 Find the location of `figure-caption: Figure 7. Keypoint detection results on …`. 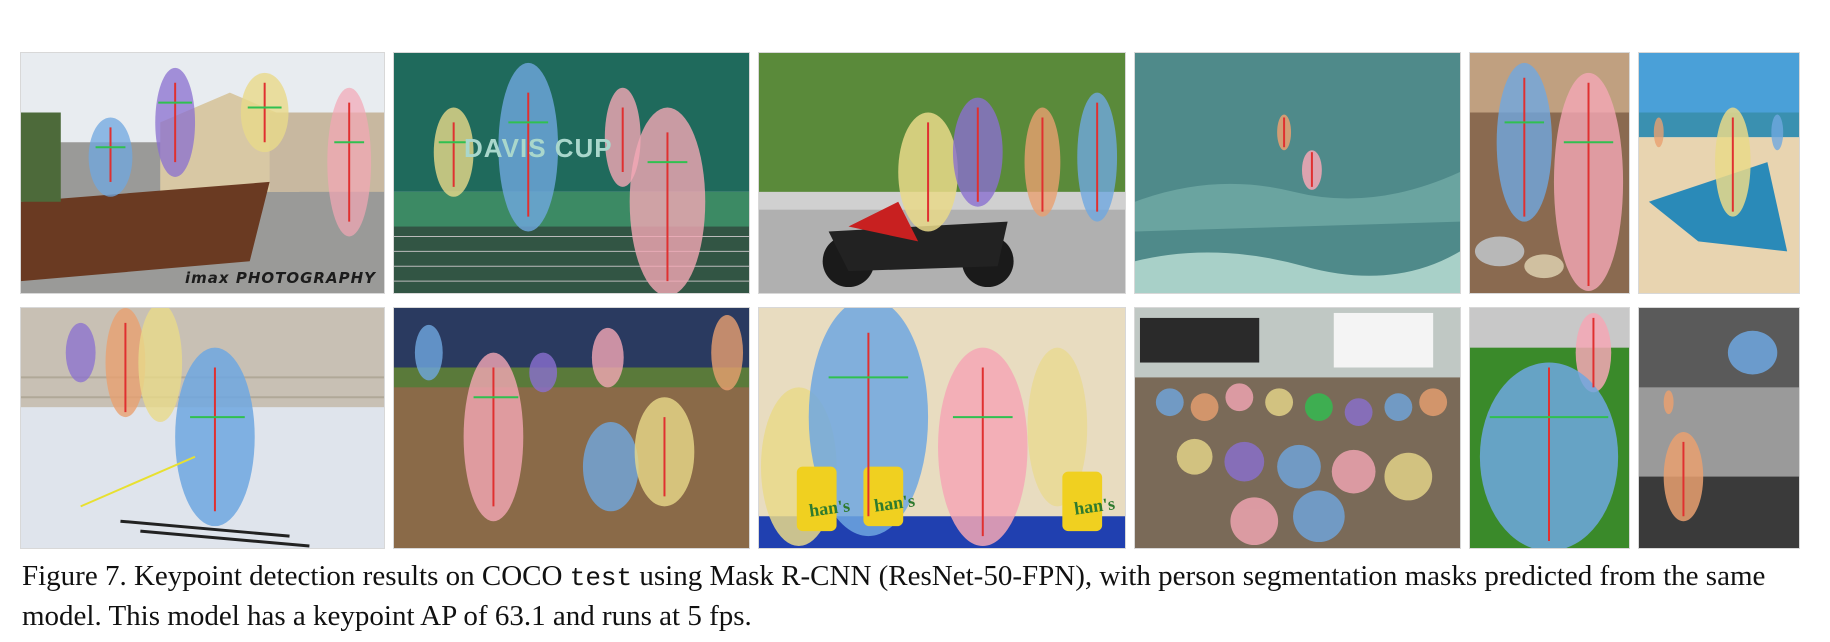

figure-caption: Figure 7. Keypoint detection results on … is located at coordinates (917, 596).